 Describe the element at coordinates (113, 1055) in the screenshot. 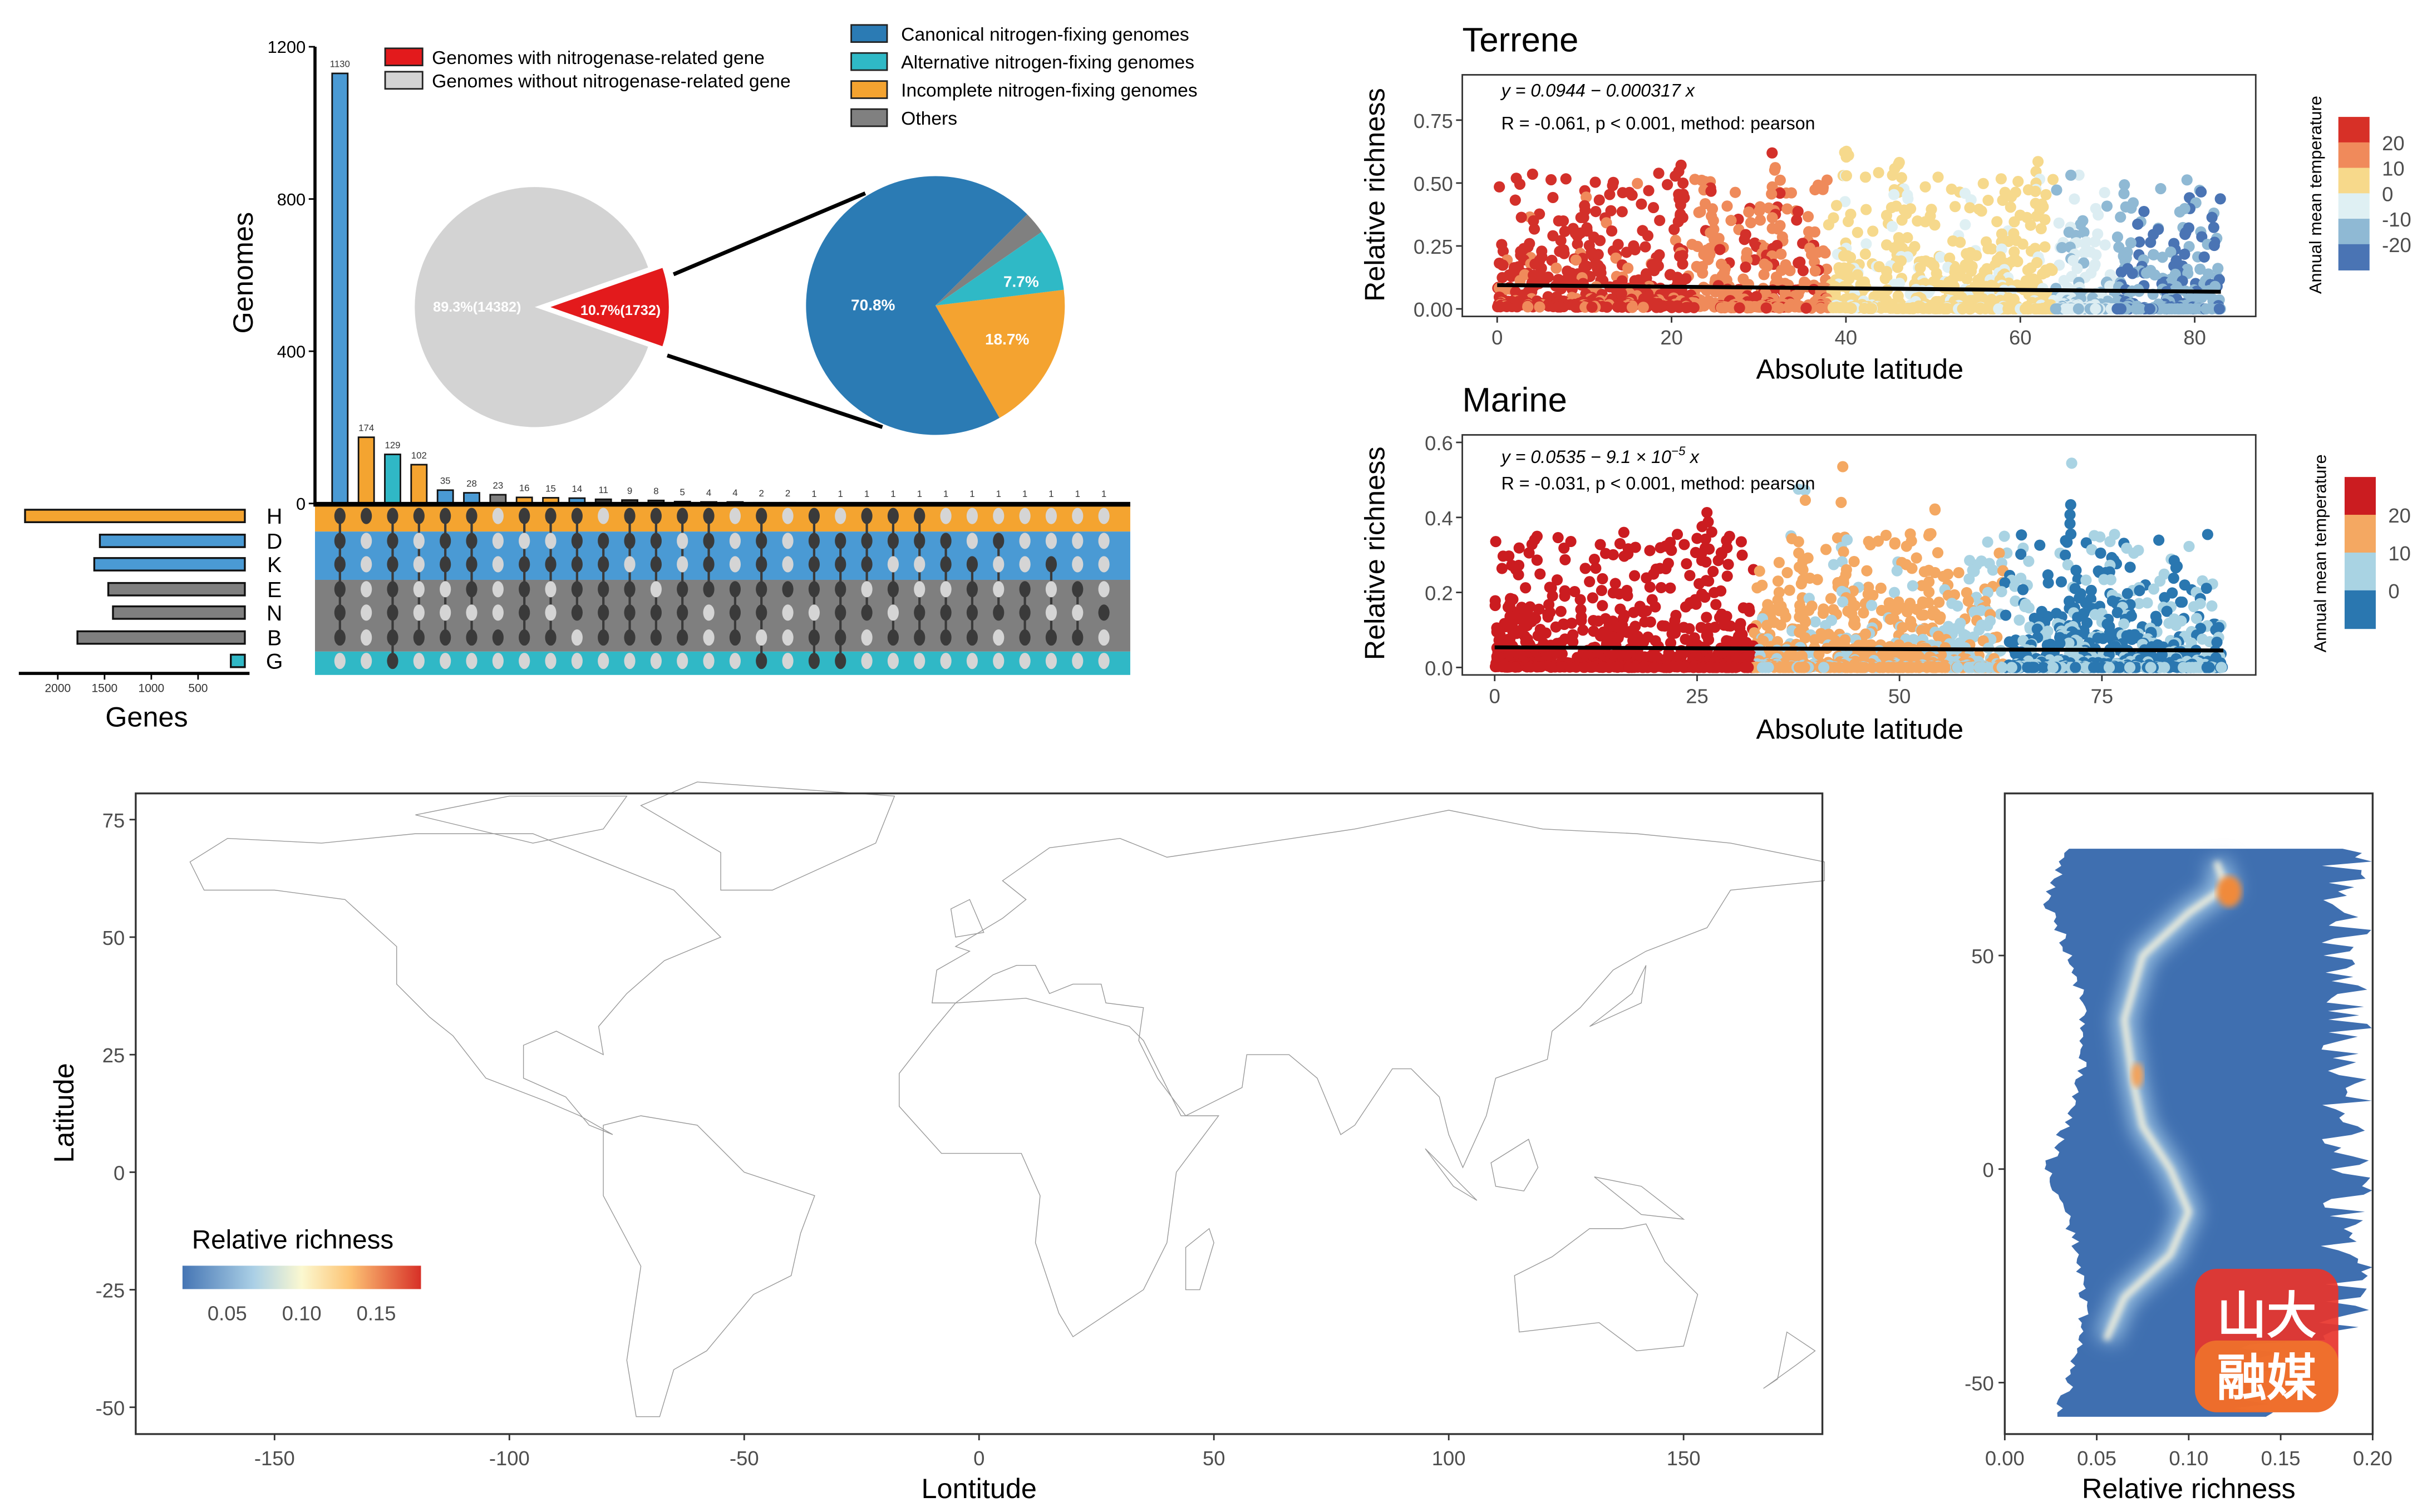

I see `y-tick-label: 25` at that location.